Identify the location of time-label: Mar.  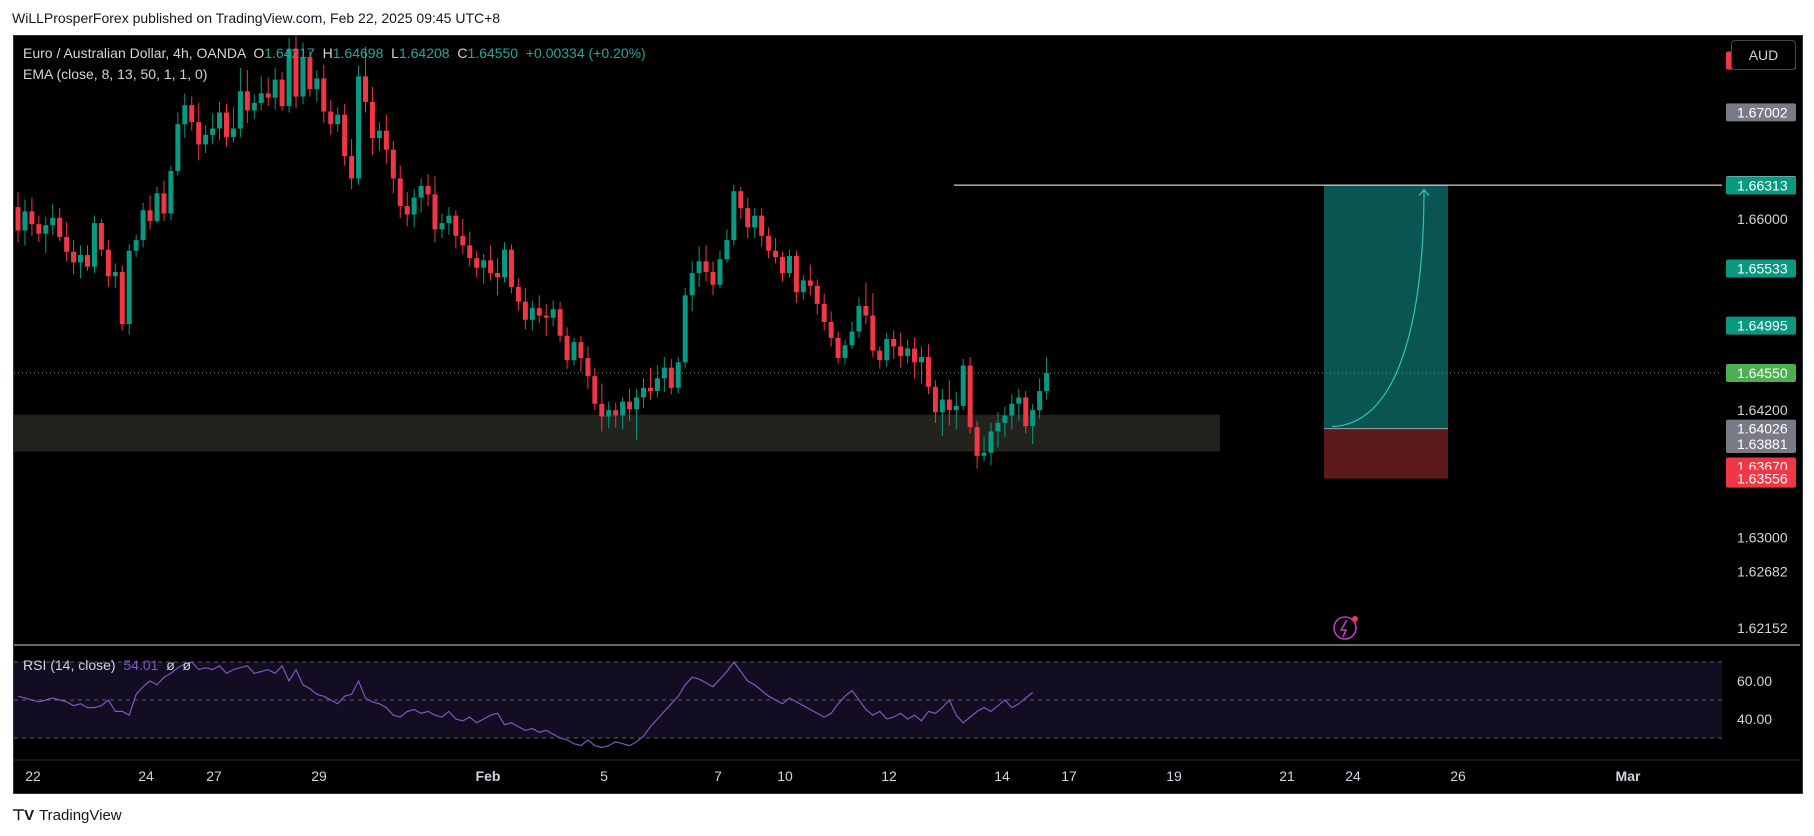
(1628, 776).